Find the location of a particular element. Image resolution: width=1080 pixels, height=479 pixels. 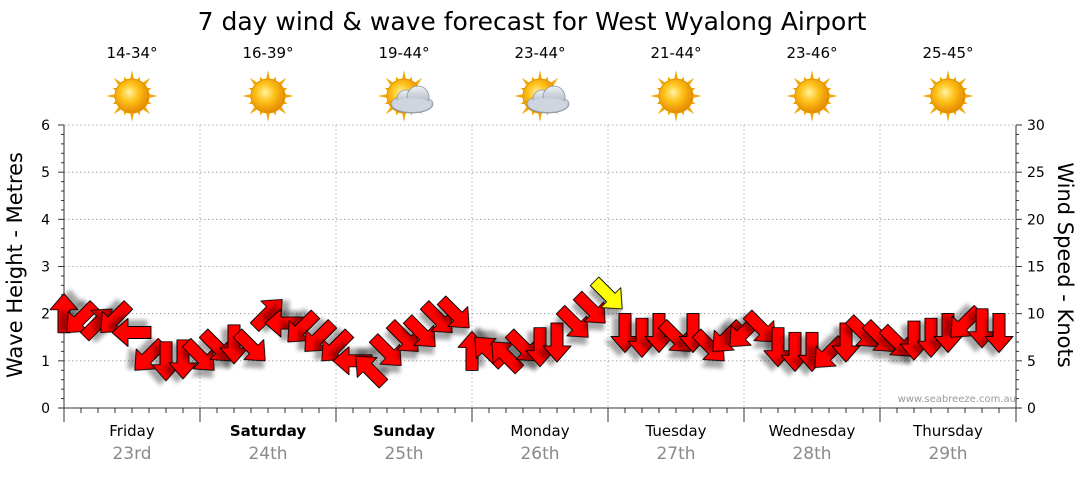

day-date: 25th is located at coordinates (403, 454).